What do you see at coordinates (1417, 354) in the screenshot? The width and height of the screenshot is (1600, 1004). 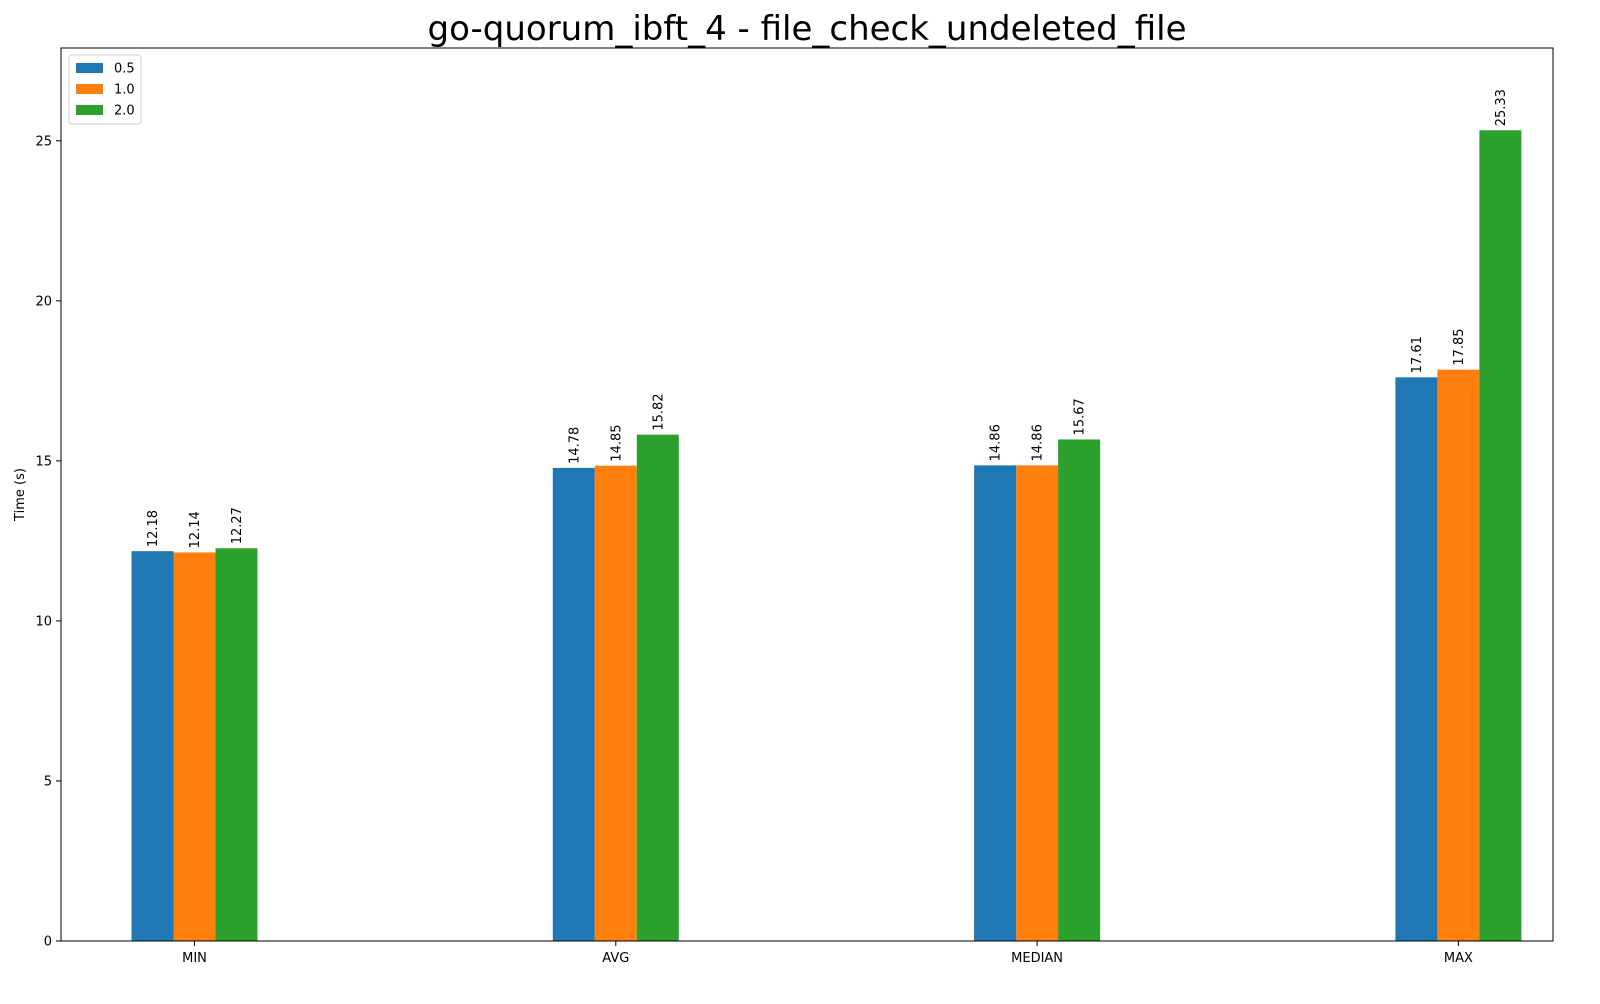 I see `bar-value-label: 17.61` at bounding box center [1417, 354].